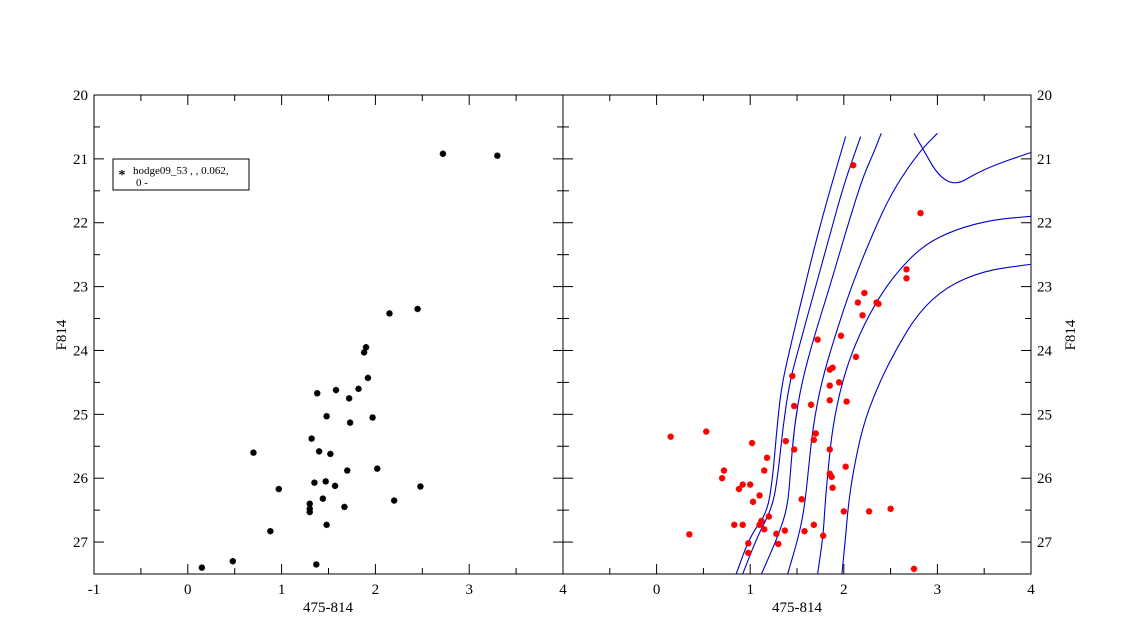  What do you see at coordinates (282, 590) in the screenshot?
I see `left-x-tick-label: 1` at bounding box center [282, 590].